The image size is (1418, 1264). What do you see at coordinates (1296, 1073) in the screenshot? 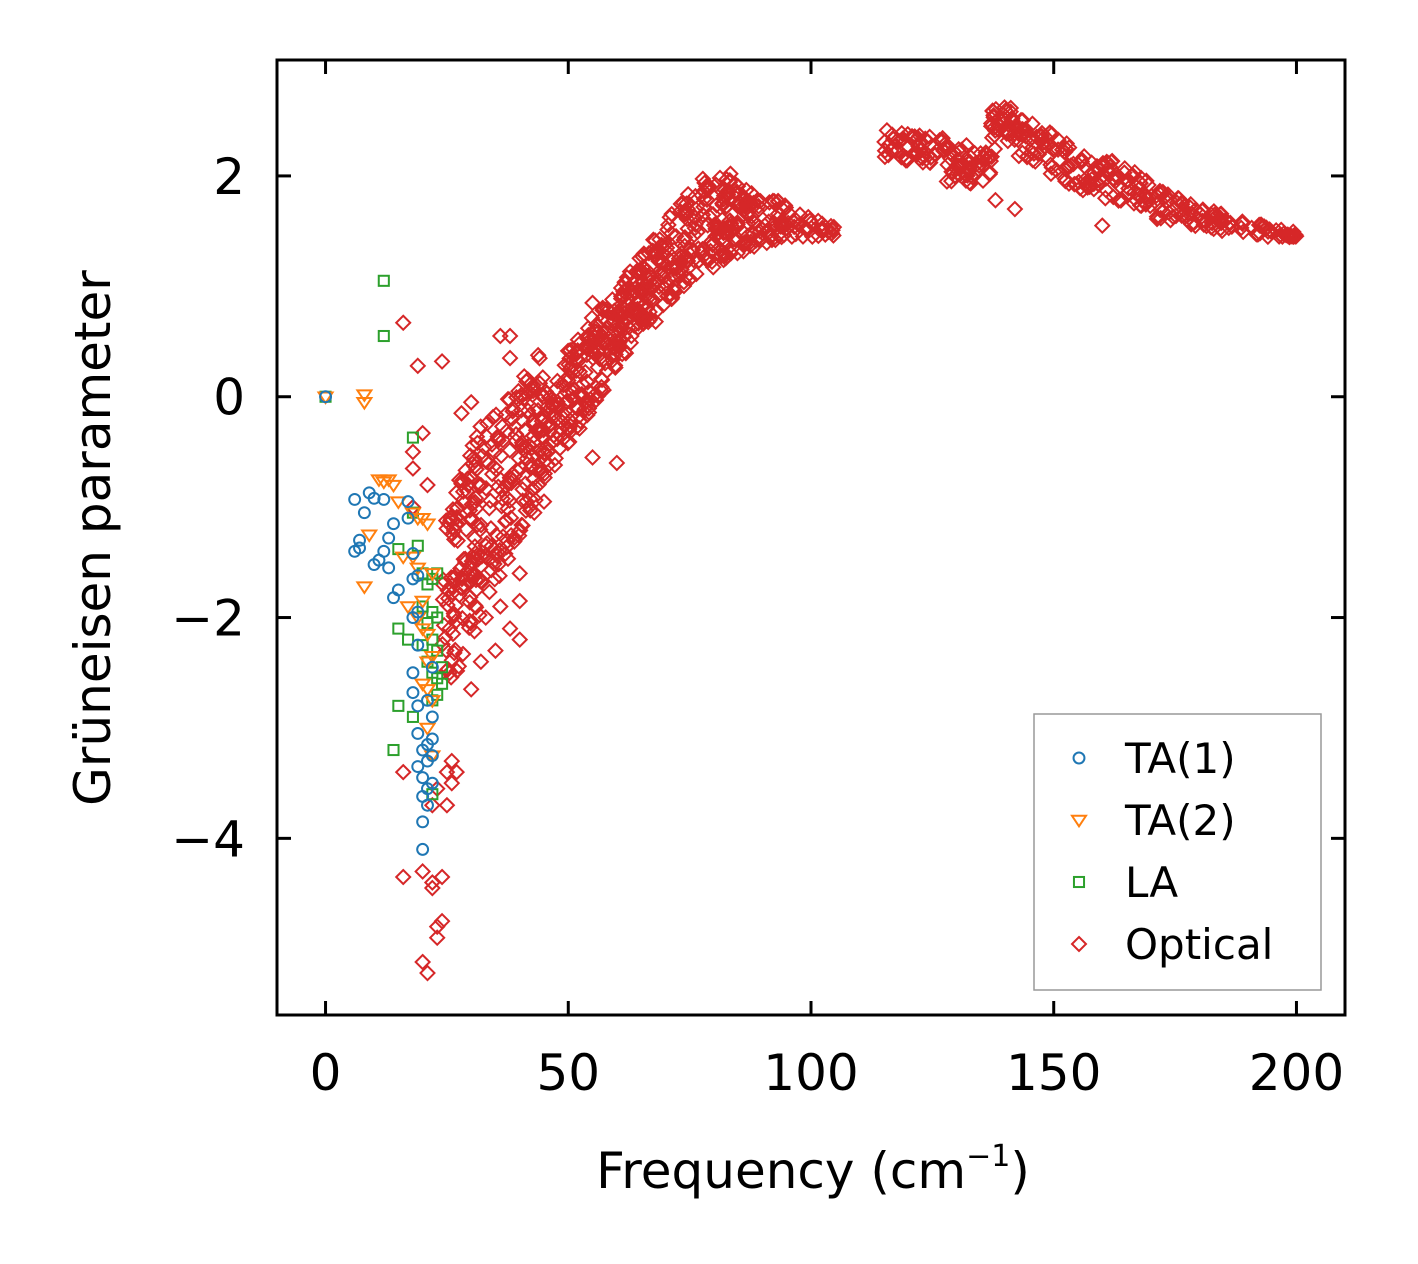
I see `x-tick-label: 200` at bounding box center [1296, 1073].